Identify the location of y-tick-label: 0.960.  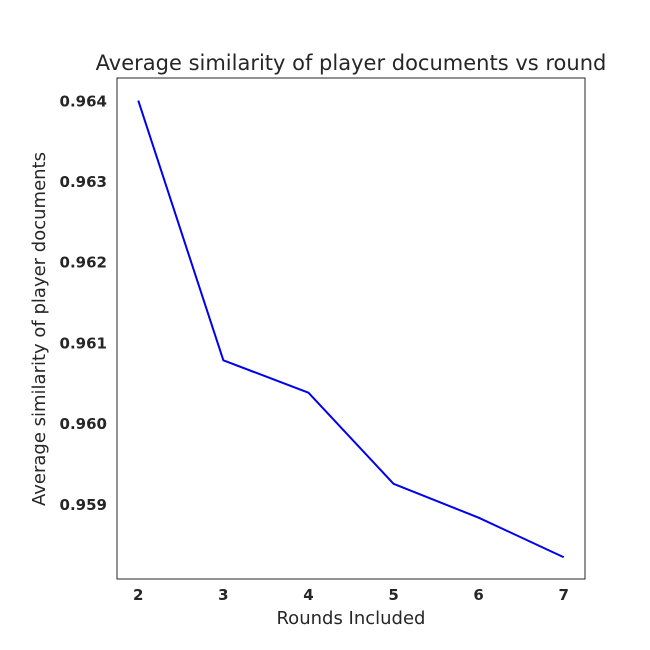
(83, 424).